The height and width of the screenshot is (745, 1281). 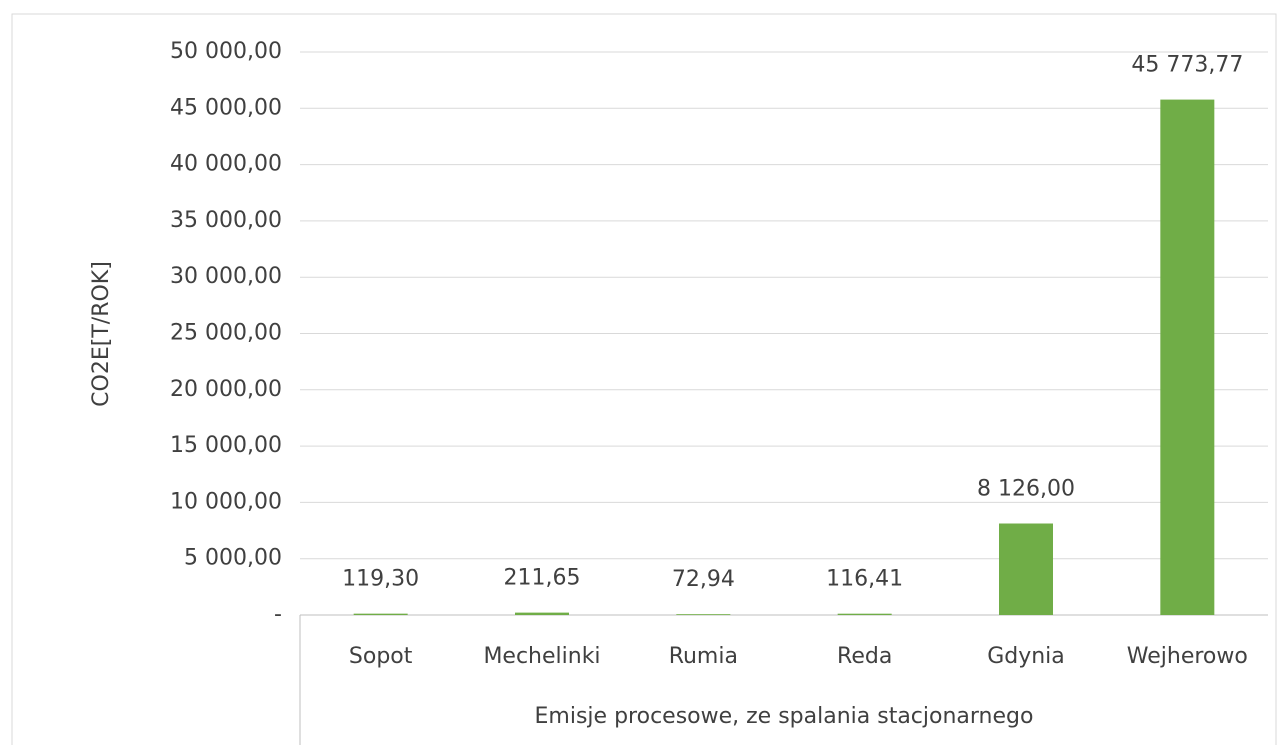 What do you see at coordinates (703, 656) in the screenshot?
I see `x-tick-label: Rumia` at bounding box center [703, 656].